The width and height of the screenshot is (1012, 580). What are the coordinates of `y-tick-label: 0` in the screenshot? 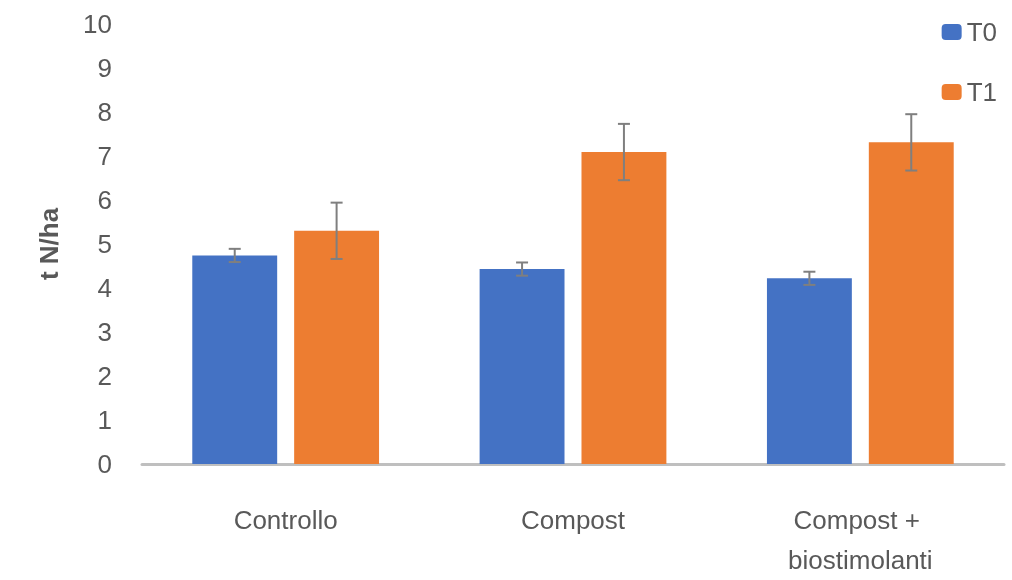 It's located at (104, 464).